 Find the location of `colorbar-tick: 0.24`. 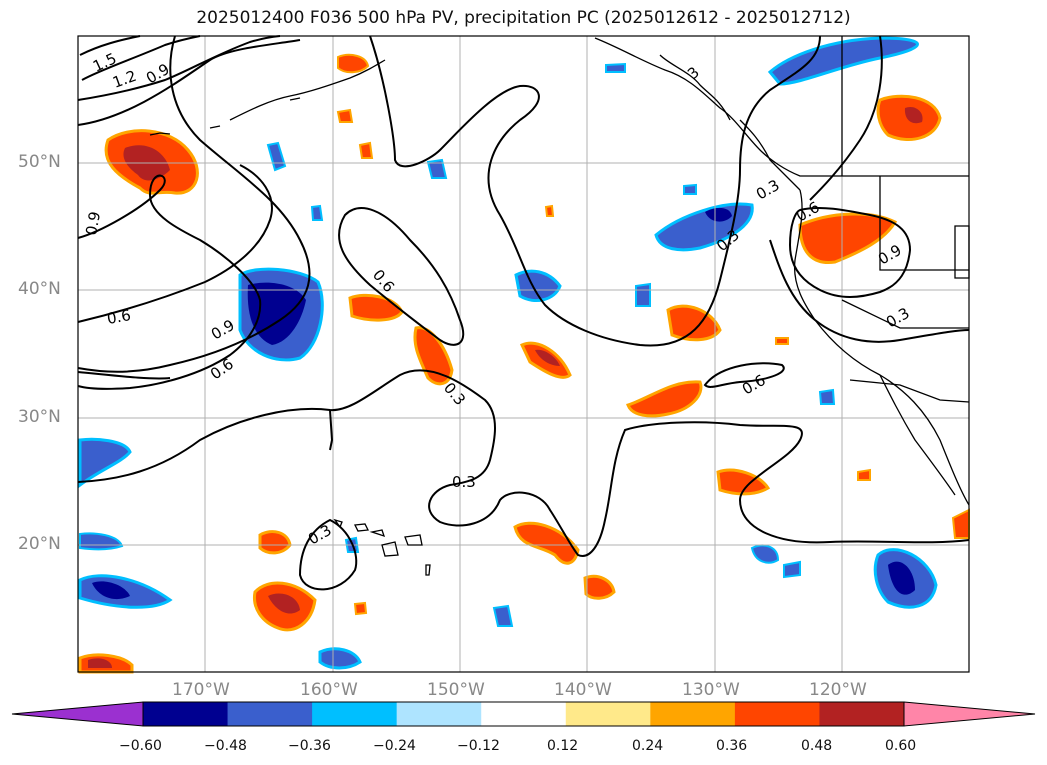

colorbar-tick: 0.24 is located at coordinates (648, 746).